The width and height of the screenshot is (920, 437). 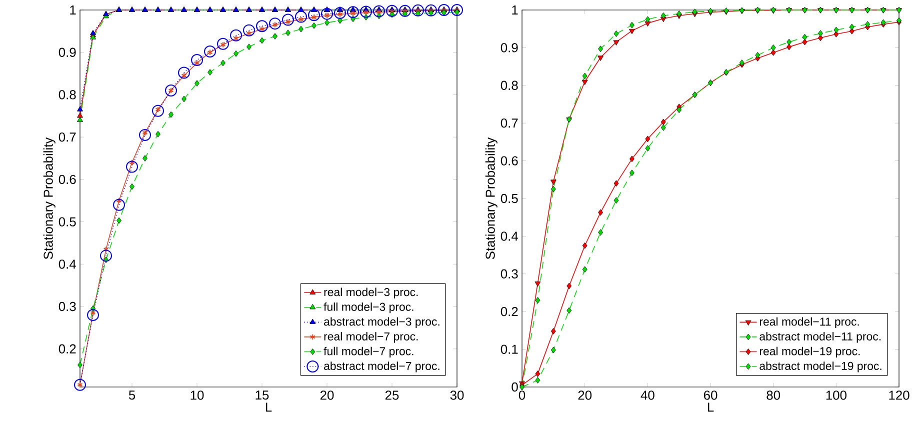 What do you see at coordinates (820, 337) in the screenshot?
I see `legend-label: abstract model−11 proc.` at bounding box center [820, 337].